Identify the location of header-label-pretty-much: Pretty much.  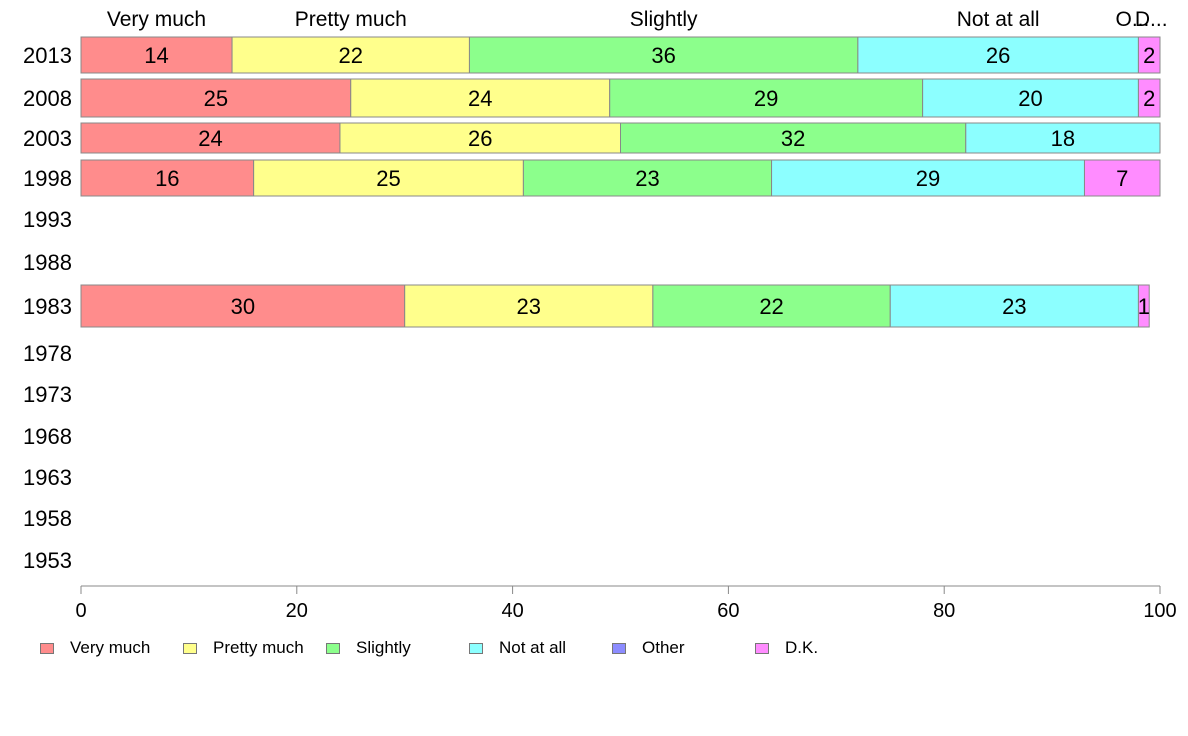
(351, 19).